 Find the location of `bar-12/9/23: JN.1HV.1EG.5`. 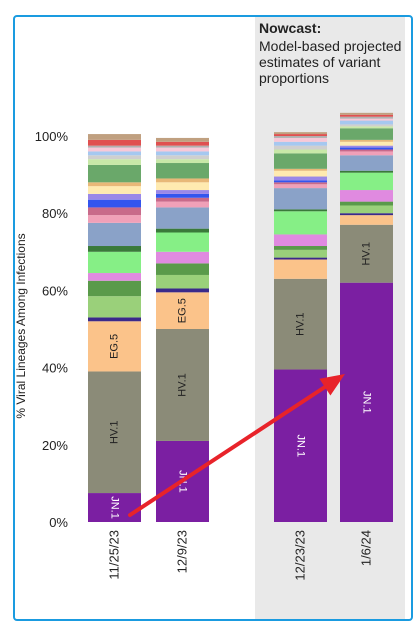

bar-12/9/23: JN.1HV.1EG.5 is located at coordinates (182, 329).